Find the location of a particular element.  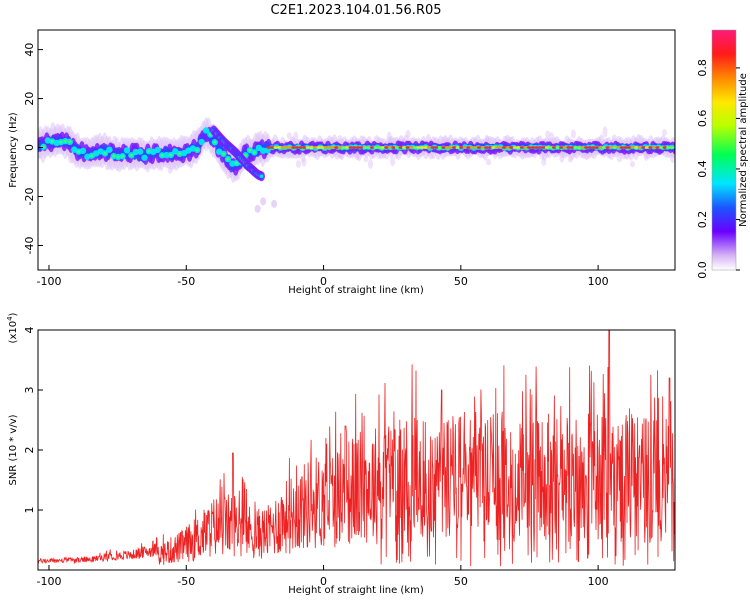

snr-y-tick-label: 2 is located at coordinates (29, 450).